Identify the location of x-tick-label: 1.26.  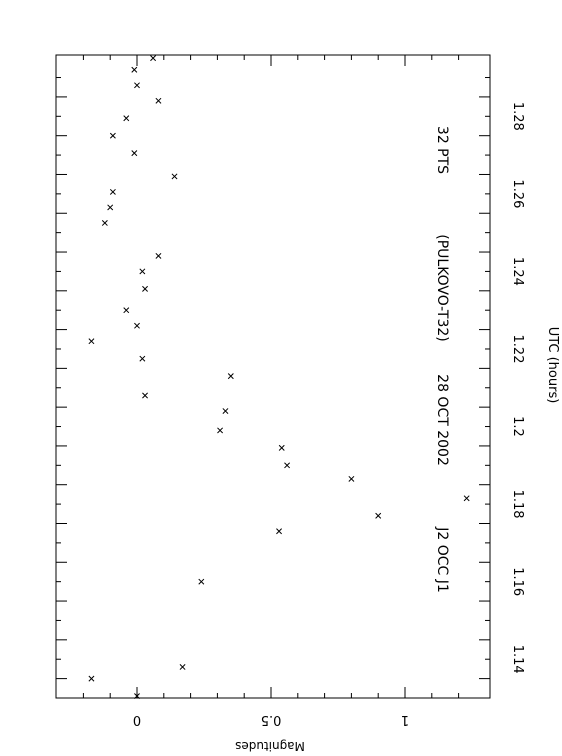
(517, 193).